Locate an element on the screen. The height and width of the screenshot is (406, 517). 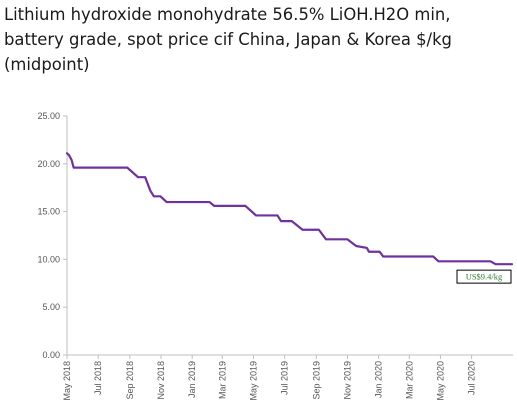
y-tick-label: 15.00 is located at coordinates (48, 212).